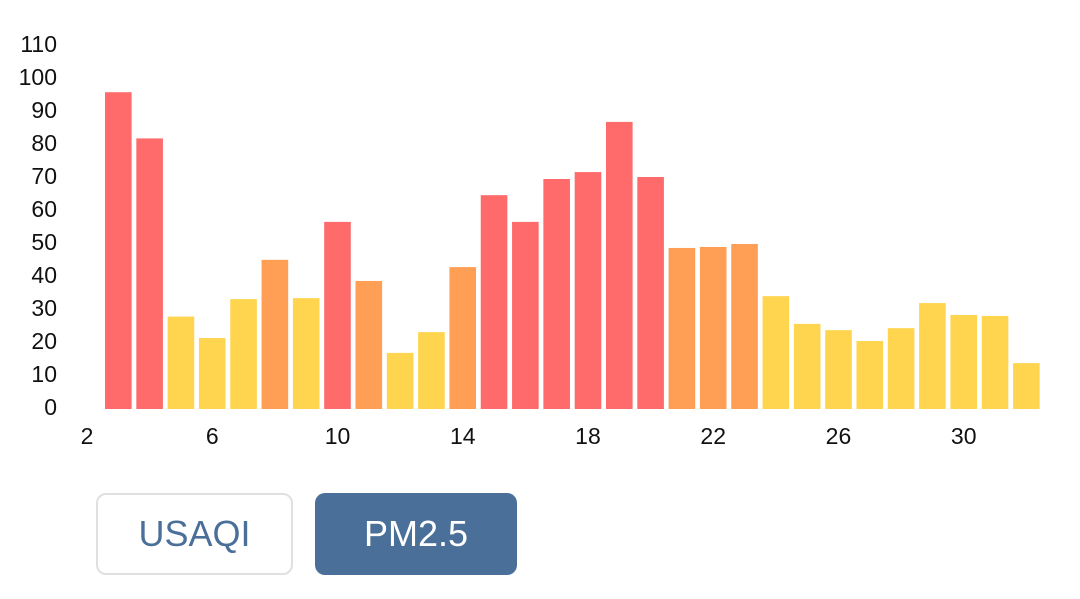 The width and height of the screenshot is (1080, 599). What do you see at coordinates (713, 436) in the screenshot?
I see `x-tick-label: 22` at bounding box center [713, 436].